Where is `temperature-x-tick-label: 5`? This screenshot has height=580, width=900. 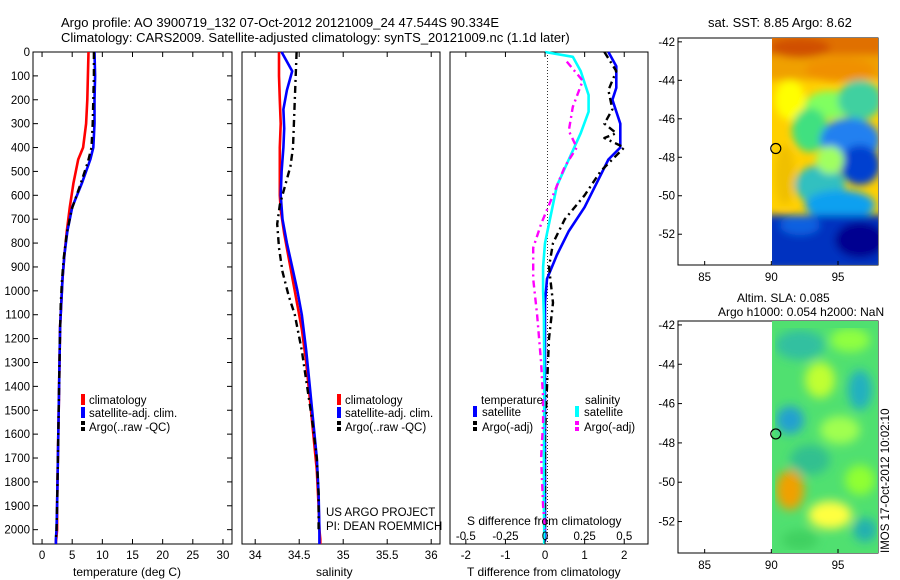
temperature-x-tick-label: 5 is located at coordinates (72, 556).